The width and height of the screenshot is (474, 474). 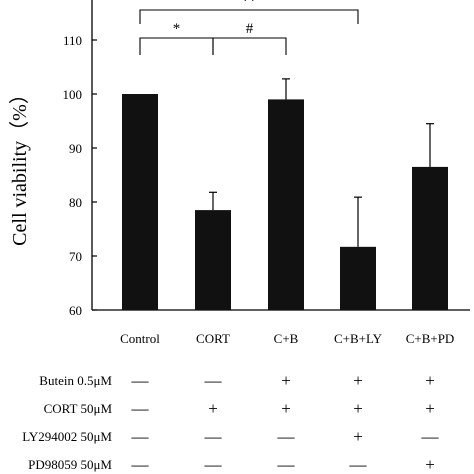 What do you see at coordinates (75, 310) in the screenshot?
I see `y-tick-label: 60` at bounding box center [75, 310].